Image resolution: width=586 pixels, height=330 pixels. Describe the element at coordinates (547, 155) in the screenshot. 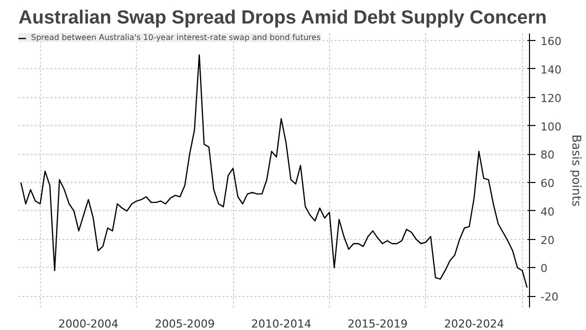

I see `y-tick-label: 80` at that location.